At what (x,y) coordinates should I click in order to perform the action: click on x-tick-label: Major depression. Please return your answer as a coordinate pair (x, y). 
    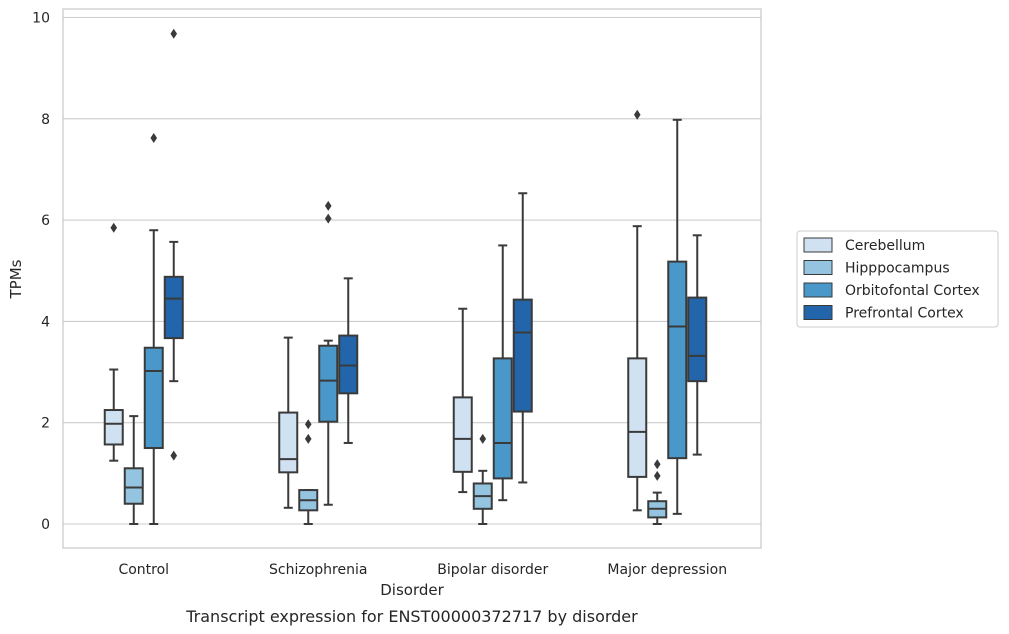
    Looking at the image, I should click on (667, 570).